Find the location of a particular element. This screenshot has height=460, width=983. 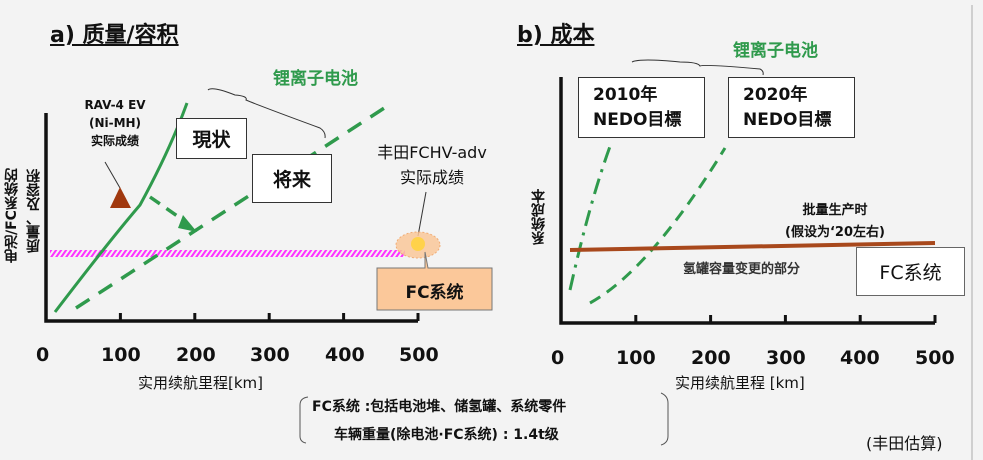

fc-system-cost-line is located at coordinates (752, 246).